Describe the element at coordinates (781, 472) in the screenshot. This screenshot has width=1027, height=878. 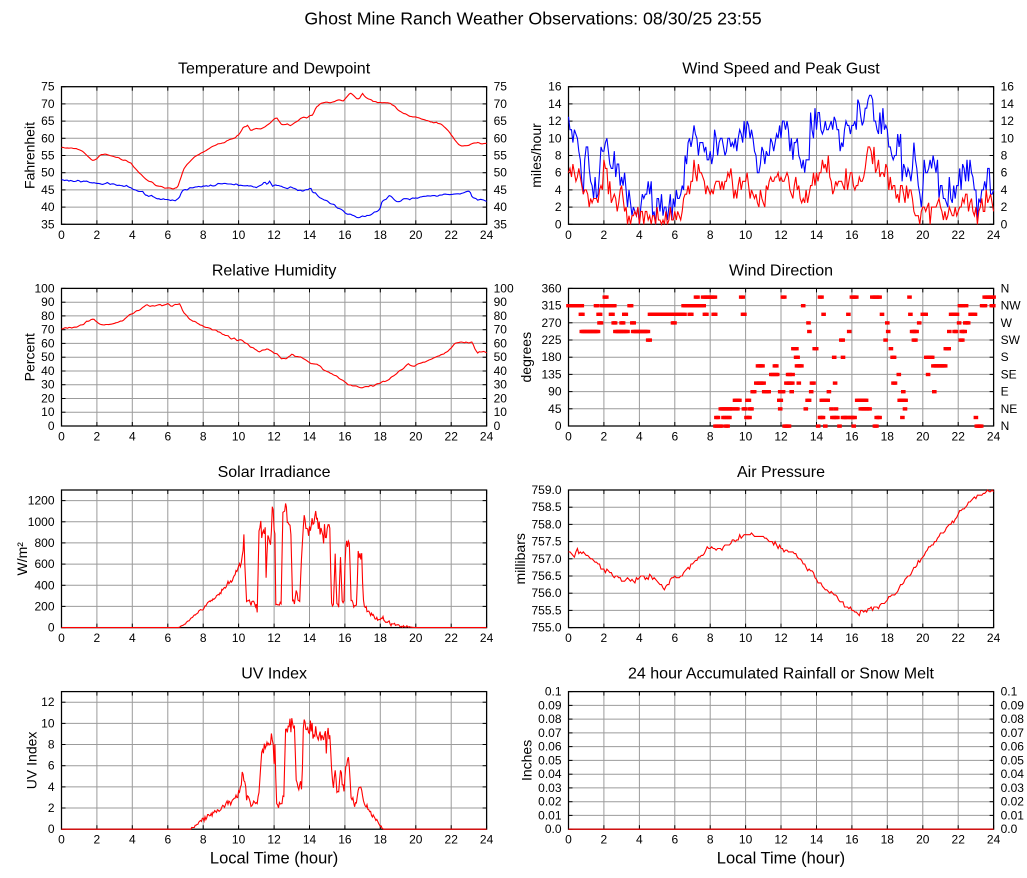
I see `svg-text: Air Pressure` at that location.